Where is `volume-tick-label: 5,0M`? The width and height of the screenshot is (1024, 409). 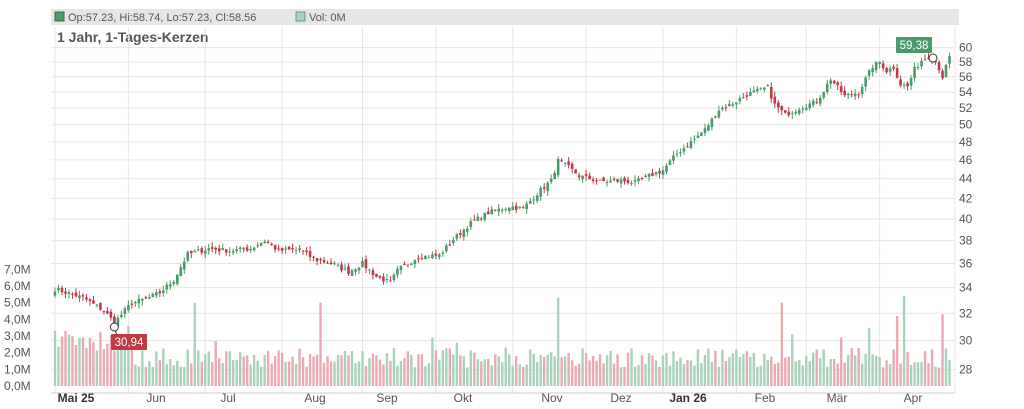
volume-tick-label: 5,0M is located at coordinates (17, 303).